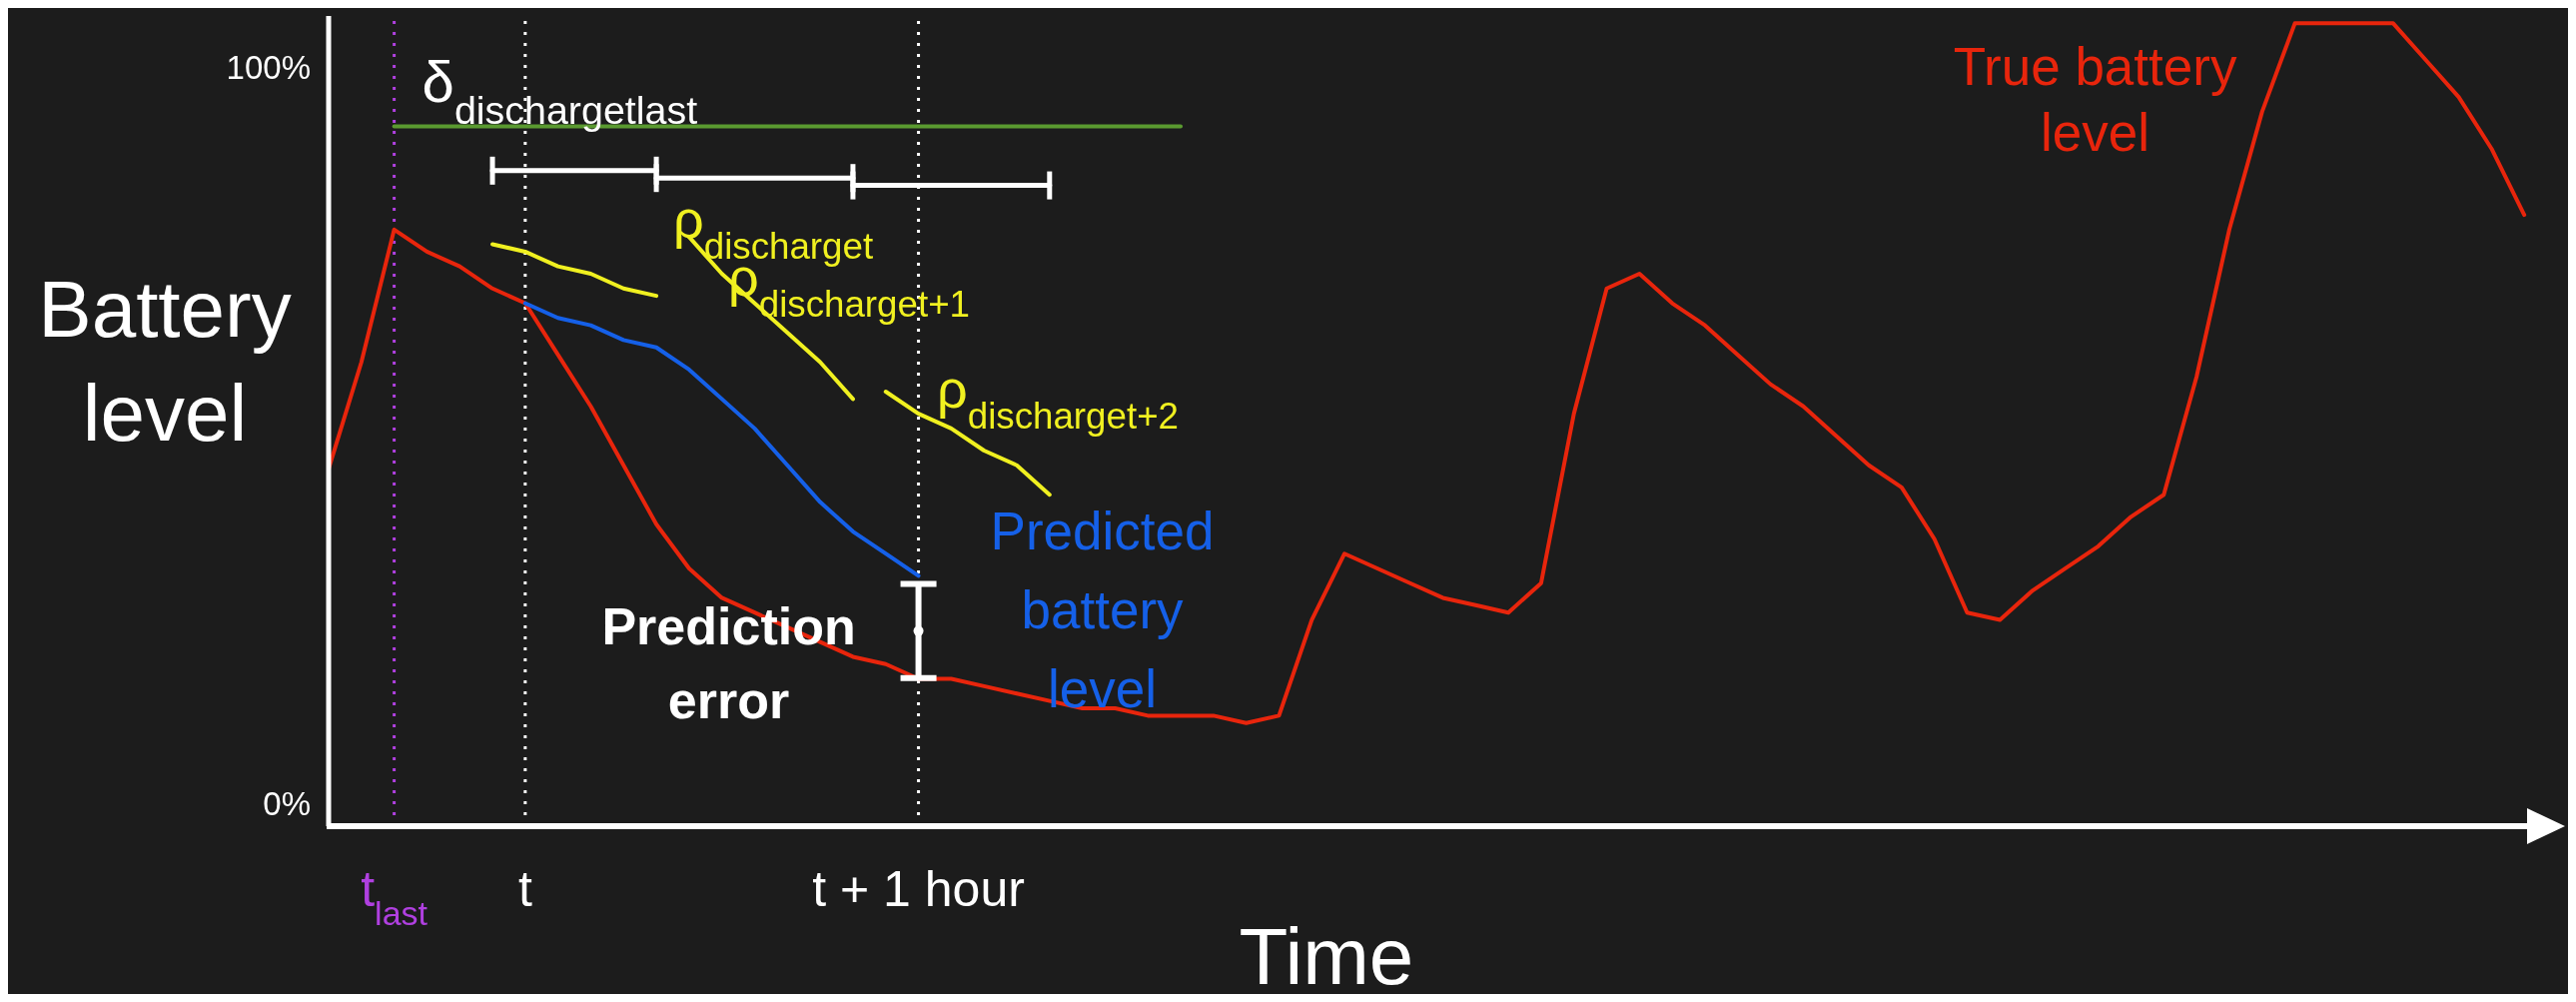  Describe the element at coordinates (1103, 610) in the screenshot. I see `series-label: Predicted battery level` at that location.